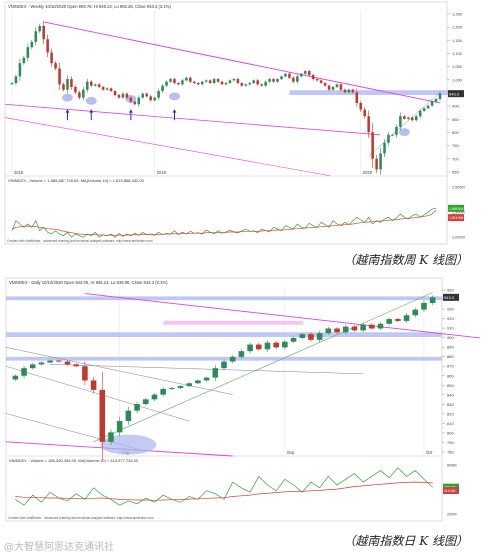 The image size is (482, 555). What do you see at coordinates (233, 322) in the screenshot?
I see `resistance-zone` at bounding box center [233, 322].